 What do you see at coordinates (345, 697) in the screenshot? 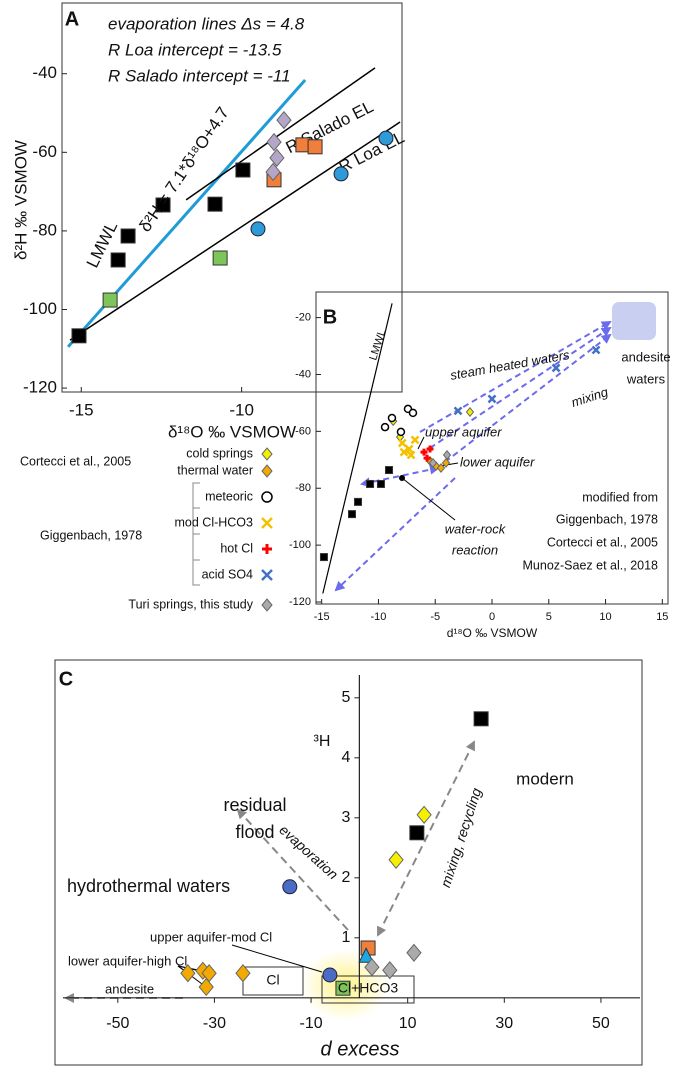
I see `y-tick-label: 5` at bounding box center [345, 697].